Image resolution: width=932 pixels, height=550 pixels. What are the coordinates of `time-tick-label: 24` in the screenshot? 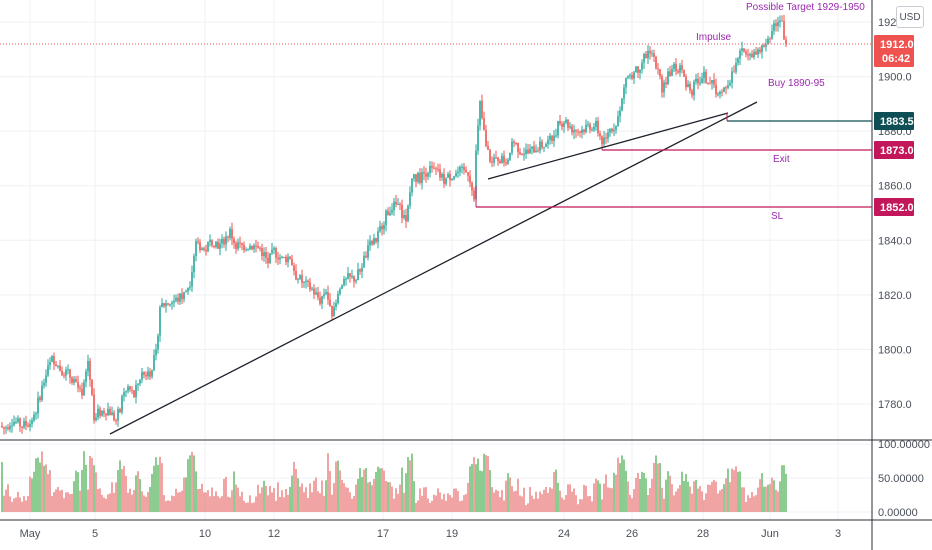 It's located at (564, 534).